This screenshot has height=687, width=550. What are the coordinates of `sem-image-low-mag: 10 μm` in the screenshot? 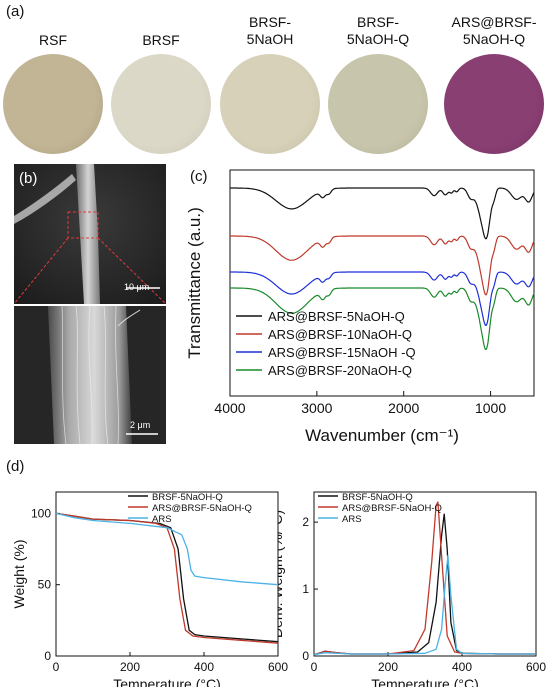 It's located at (90, 234).